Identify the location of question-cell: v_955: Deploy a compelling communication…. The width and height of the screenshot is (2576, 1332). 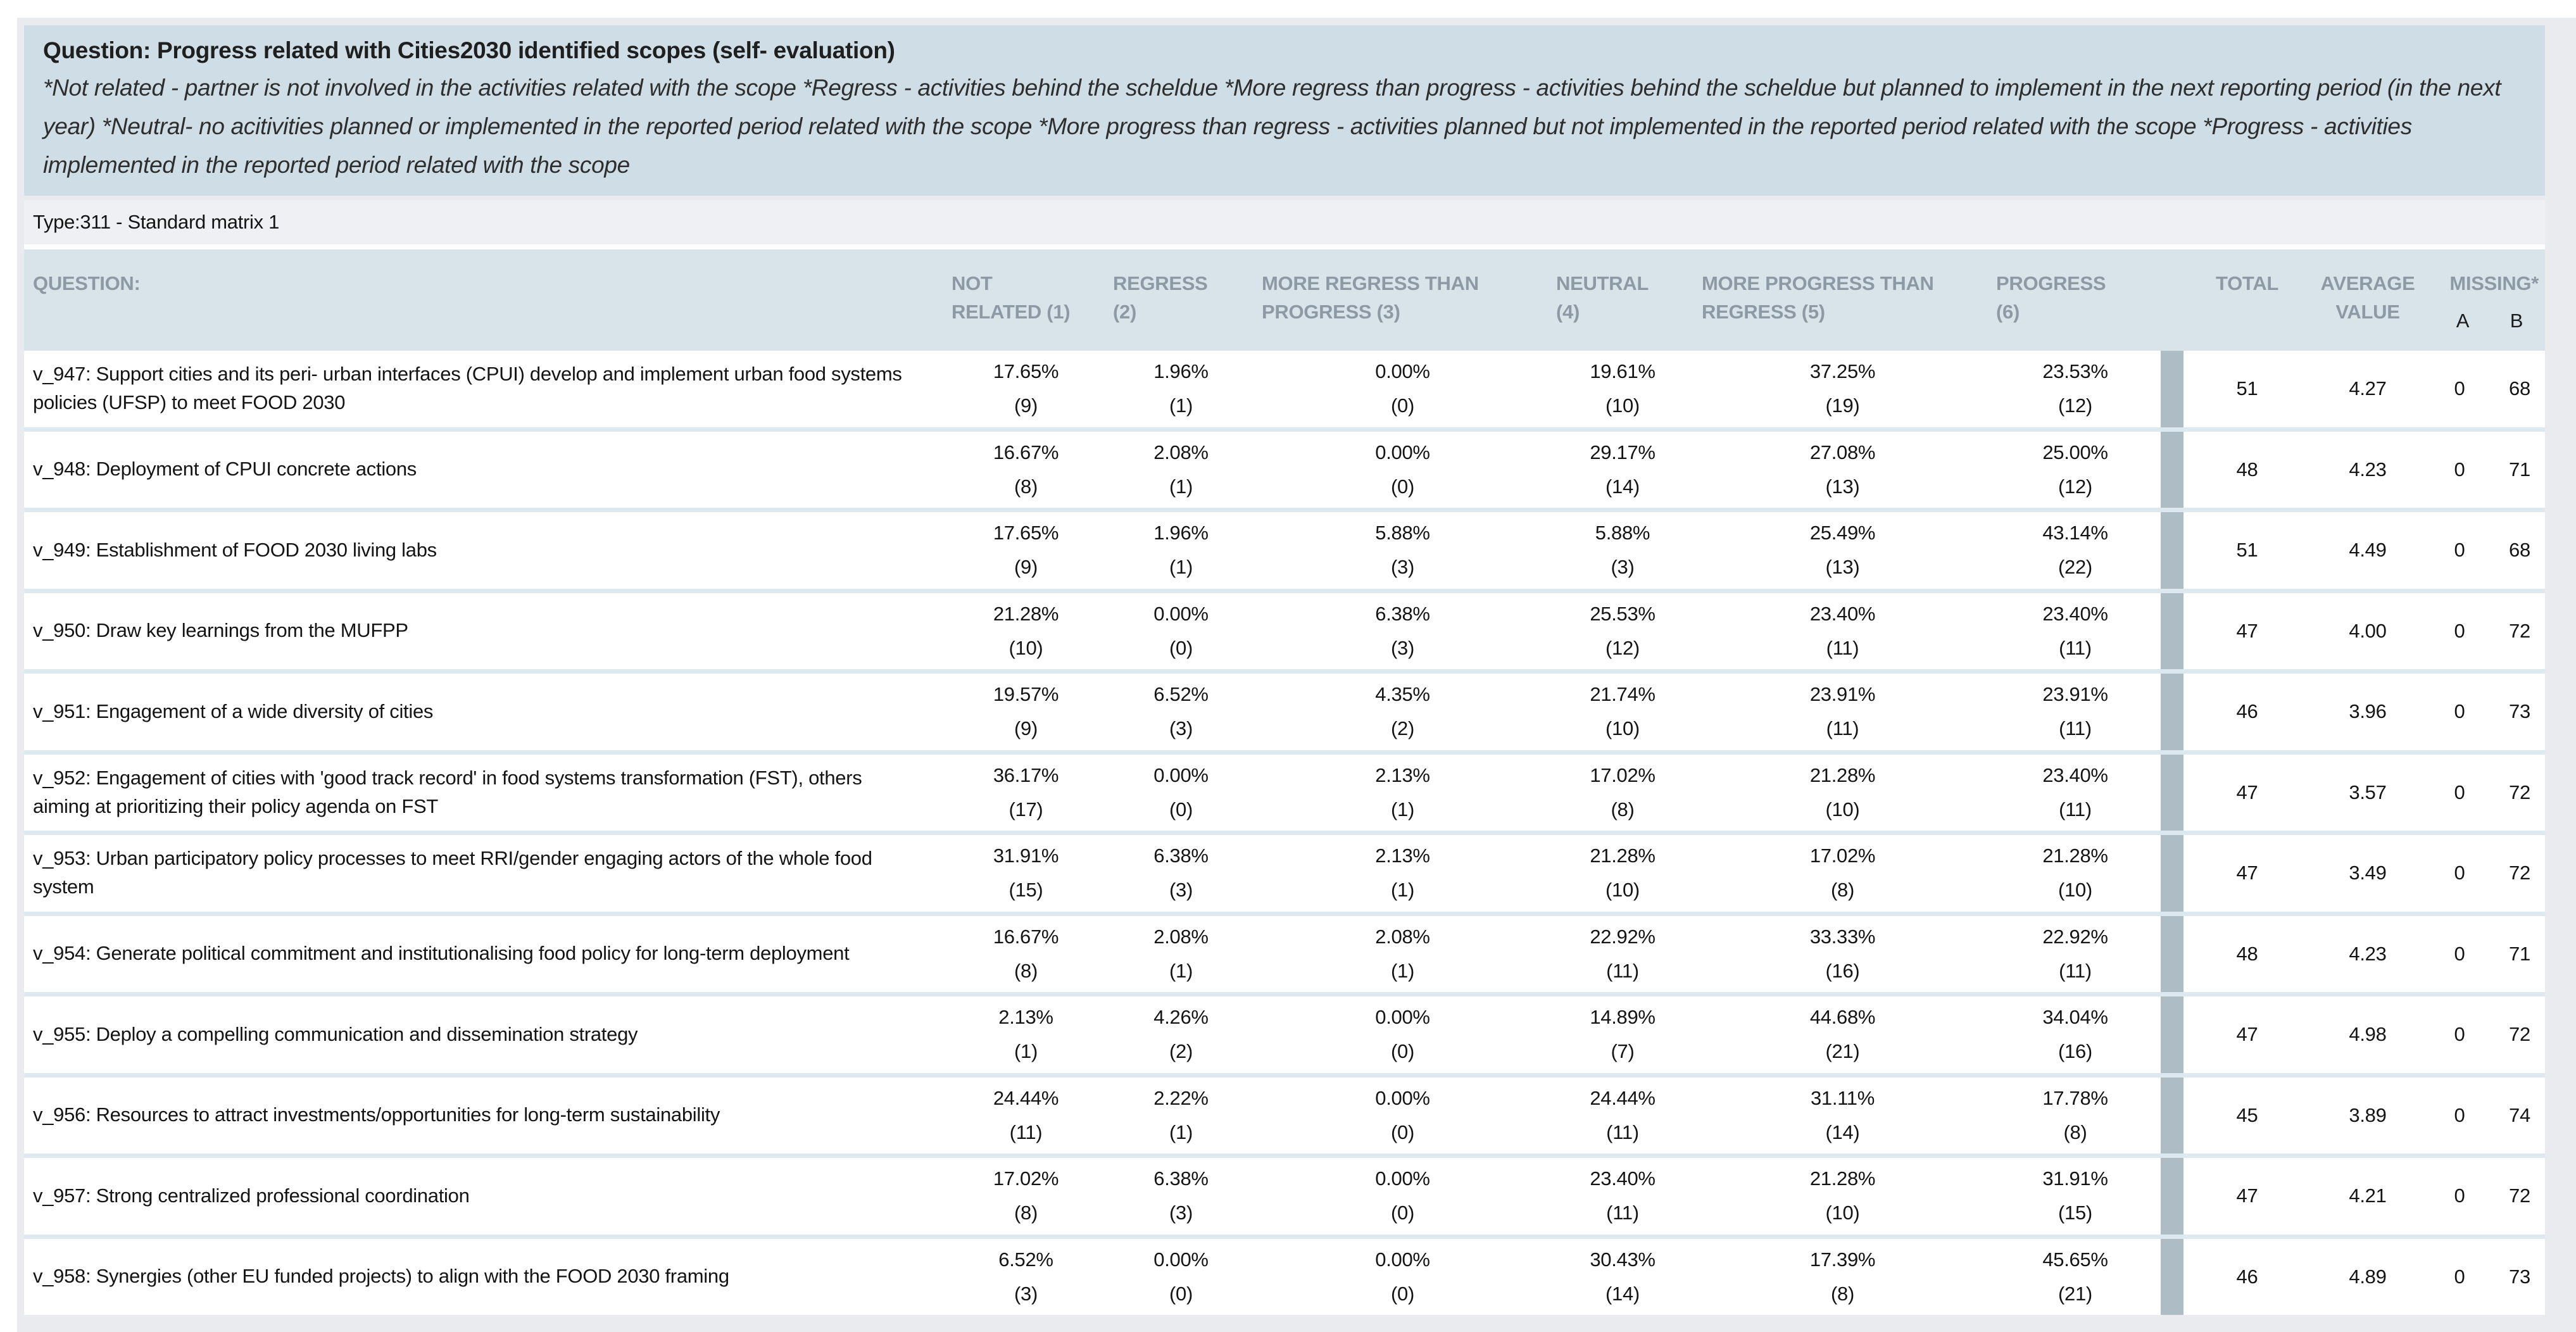
(484, 1034).